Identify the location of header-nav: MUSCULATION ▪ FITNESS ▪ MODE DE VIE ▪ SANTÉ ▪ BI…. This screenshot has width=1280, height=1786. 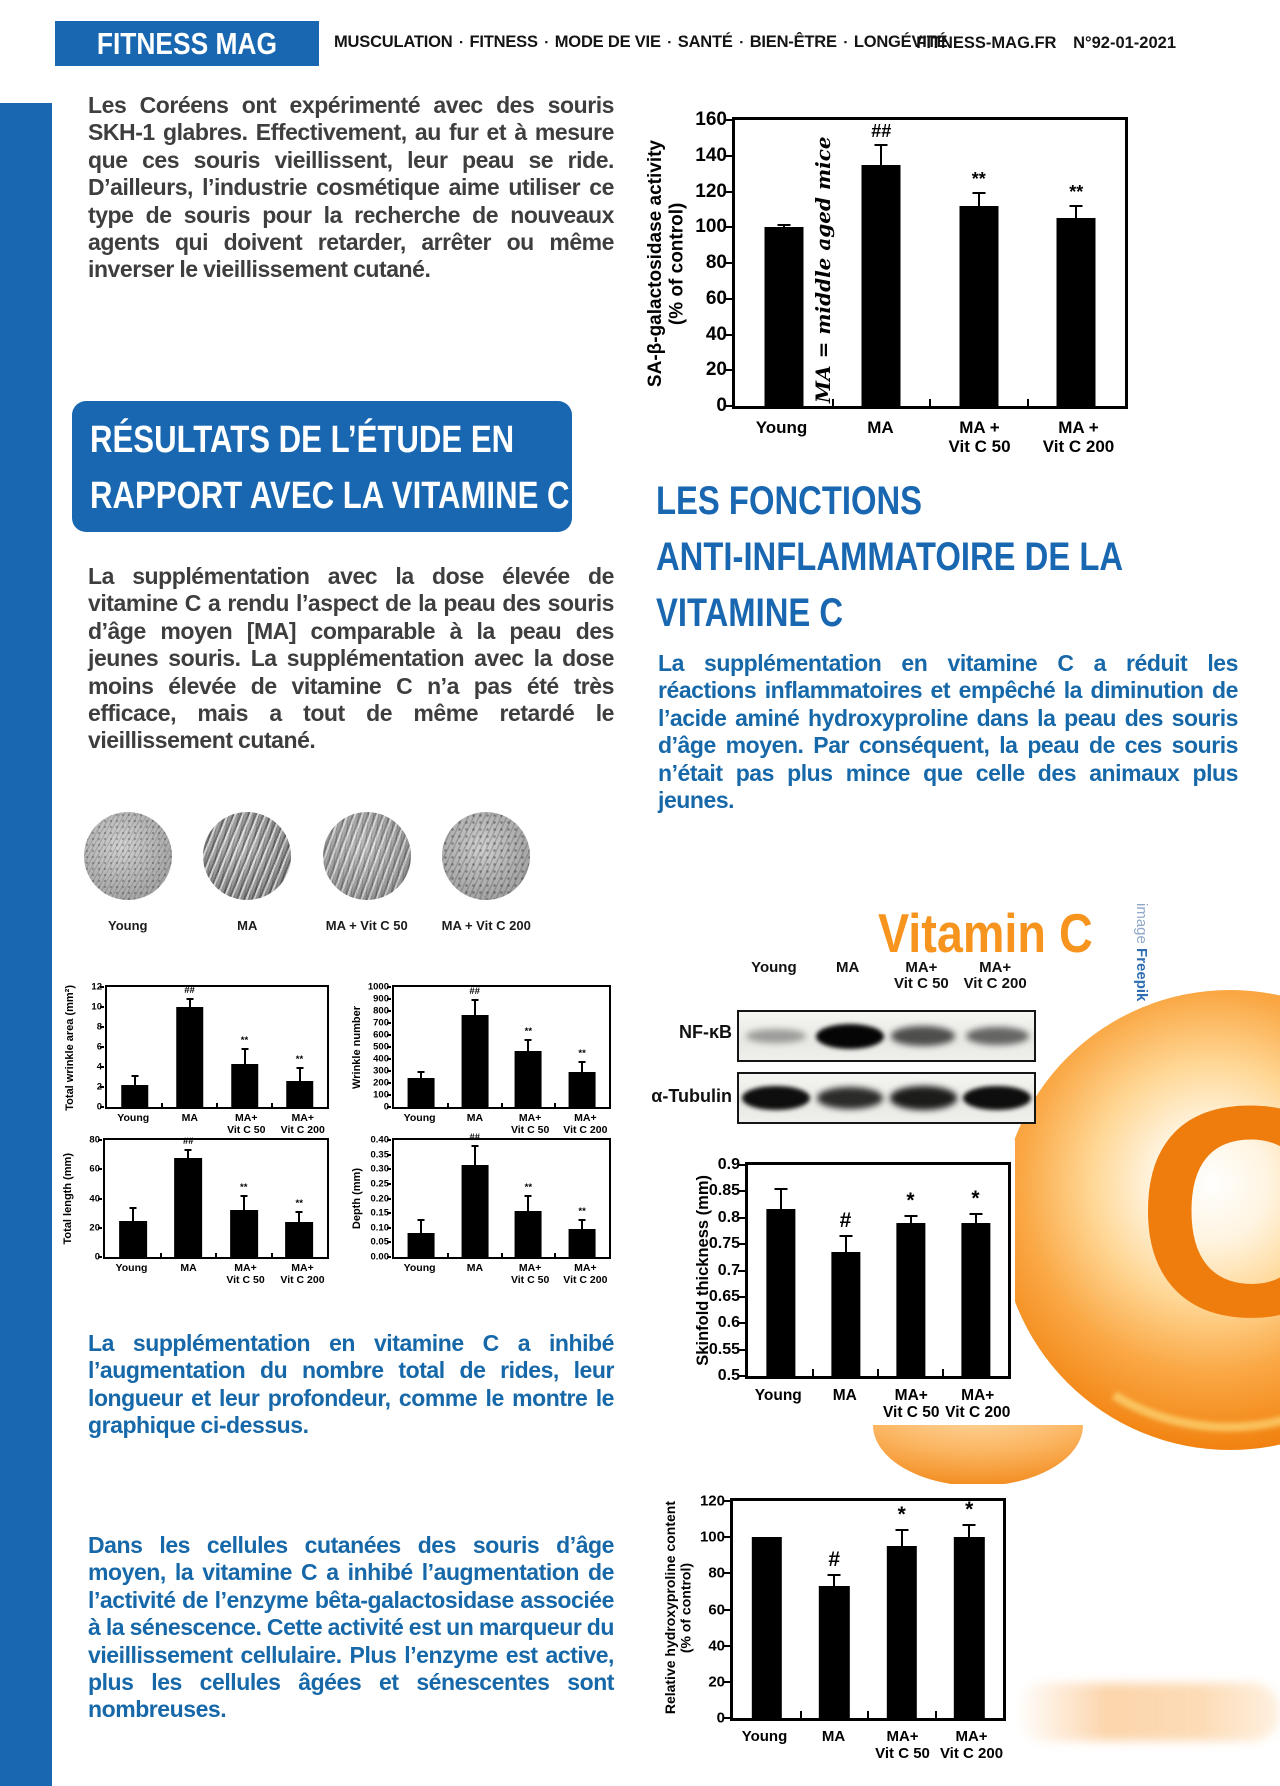
(641, 42).